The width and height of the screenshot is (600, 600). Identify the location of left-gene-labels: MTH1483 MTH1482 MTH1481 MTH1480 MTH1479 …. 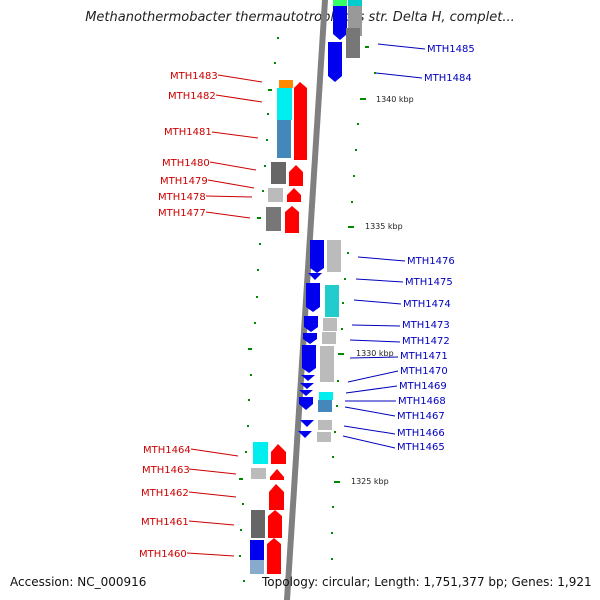
(178, 315).